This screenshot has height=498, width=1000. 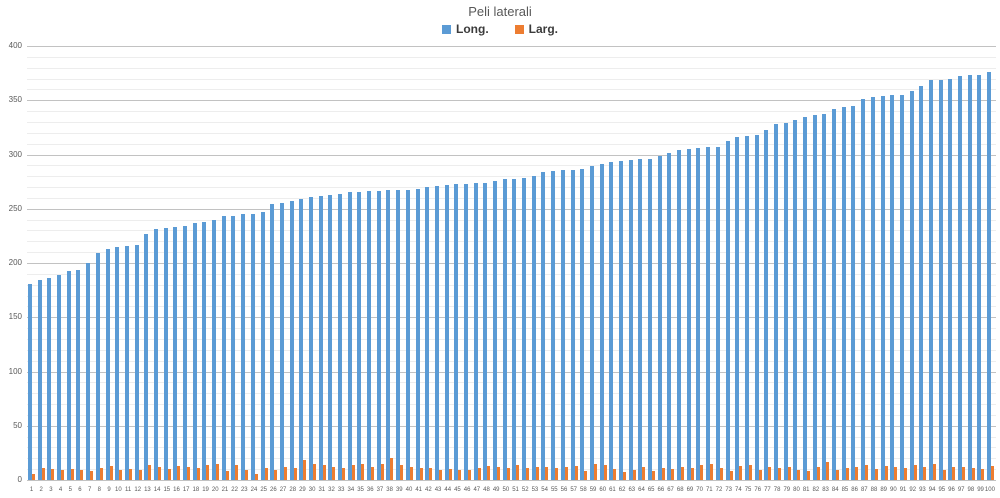 What do you see at coordinates (71, 269) in the screenshot?
I see `bar-group: 5` at bounding box center [71, 269].